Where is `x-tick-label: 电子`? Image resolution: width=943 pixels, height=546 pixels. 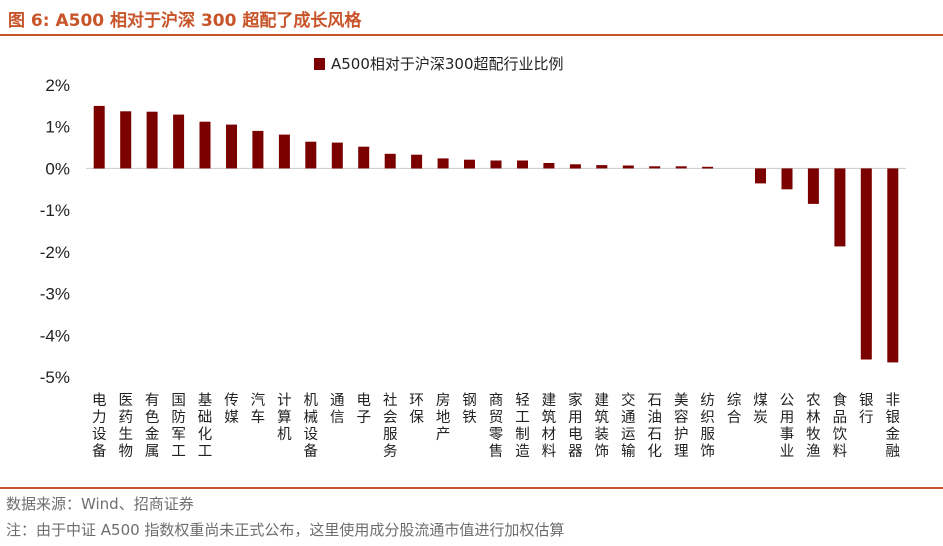
x-tick-label: 电子 is located at coordinates (363, 409).